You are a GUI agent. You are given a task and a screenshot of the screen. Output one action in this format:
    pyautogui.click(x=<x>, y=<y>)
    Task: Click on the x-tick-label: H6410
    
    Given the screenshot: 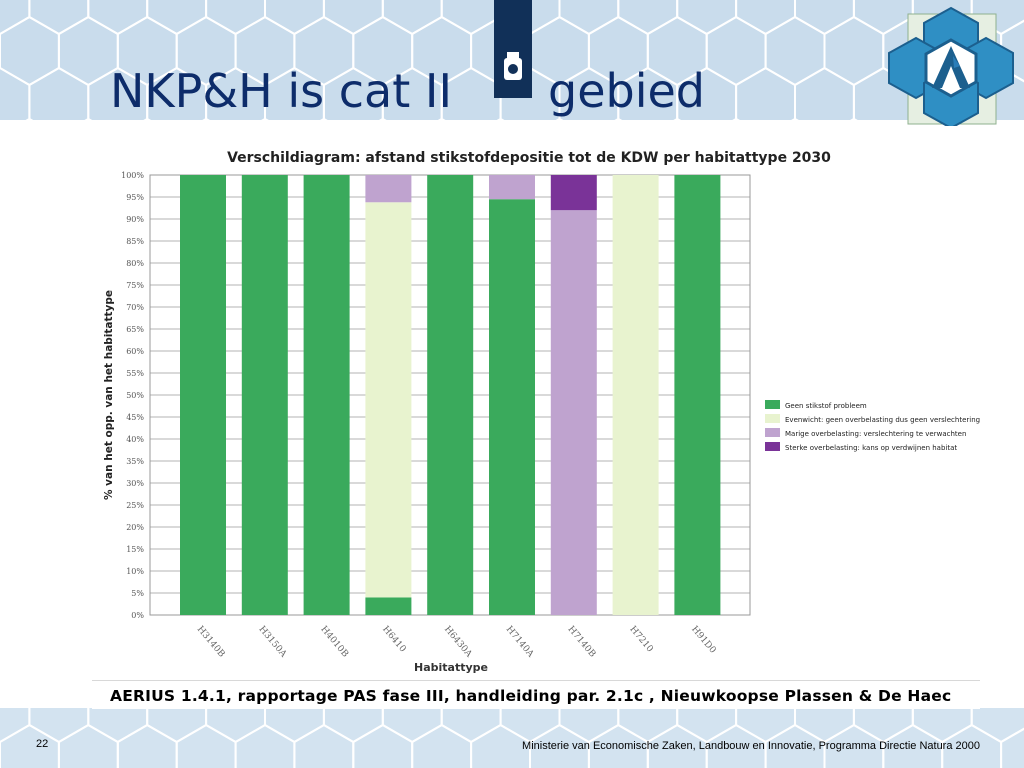 What is the action you would take?
    pyautogui.click(x=394, y=640)
    